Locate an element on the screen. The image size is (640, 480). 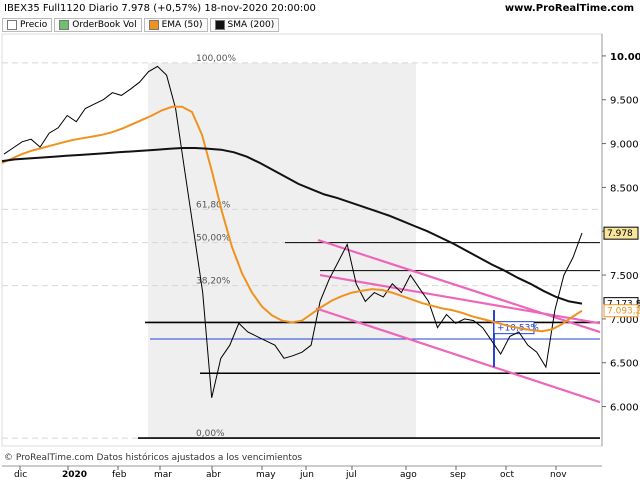
legend-sma: SMA (200) is located at coordinates (244, 25).